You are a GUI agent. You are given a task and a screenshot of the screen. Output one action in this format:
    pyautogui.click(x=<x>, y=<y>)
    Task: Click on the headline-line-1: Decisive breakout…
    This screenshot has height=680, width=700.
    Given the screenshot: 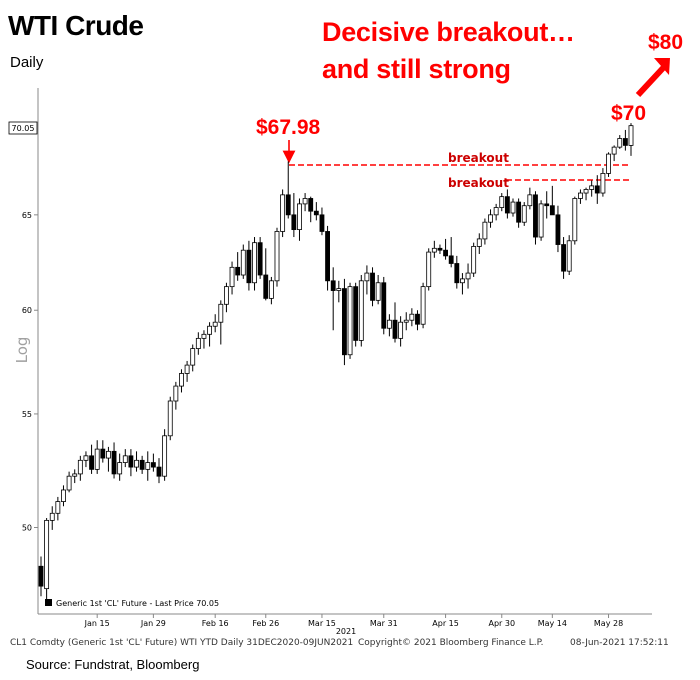 What is the action you would take?
    pyautogui.click(x=448, y=32)
    